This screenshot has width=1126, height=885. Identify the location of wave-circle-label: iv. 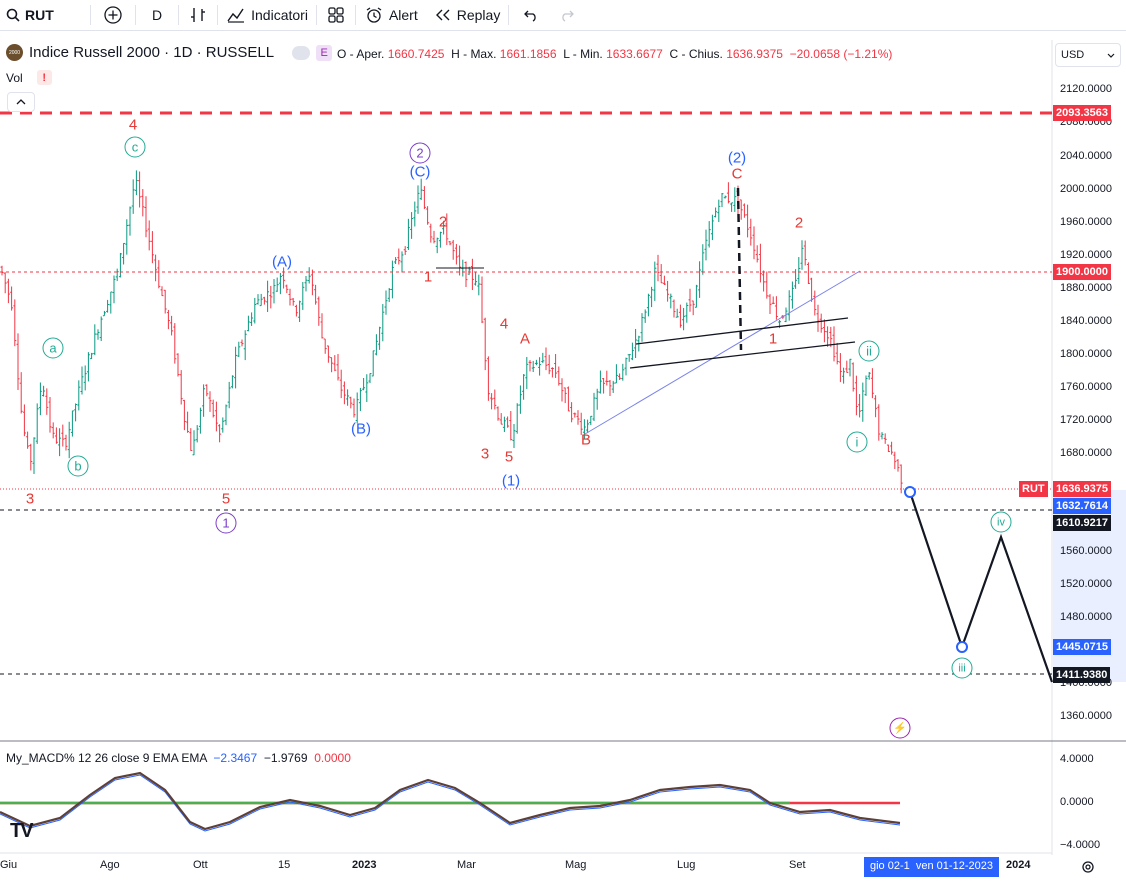
(1001, 522).